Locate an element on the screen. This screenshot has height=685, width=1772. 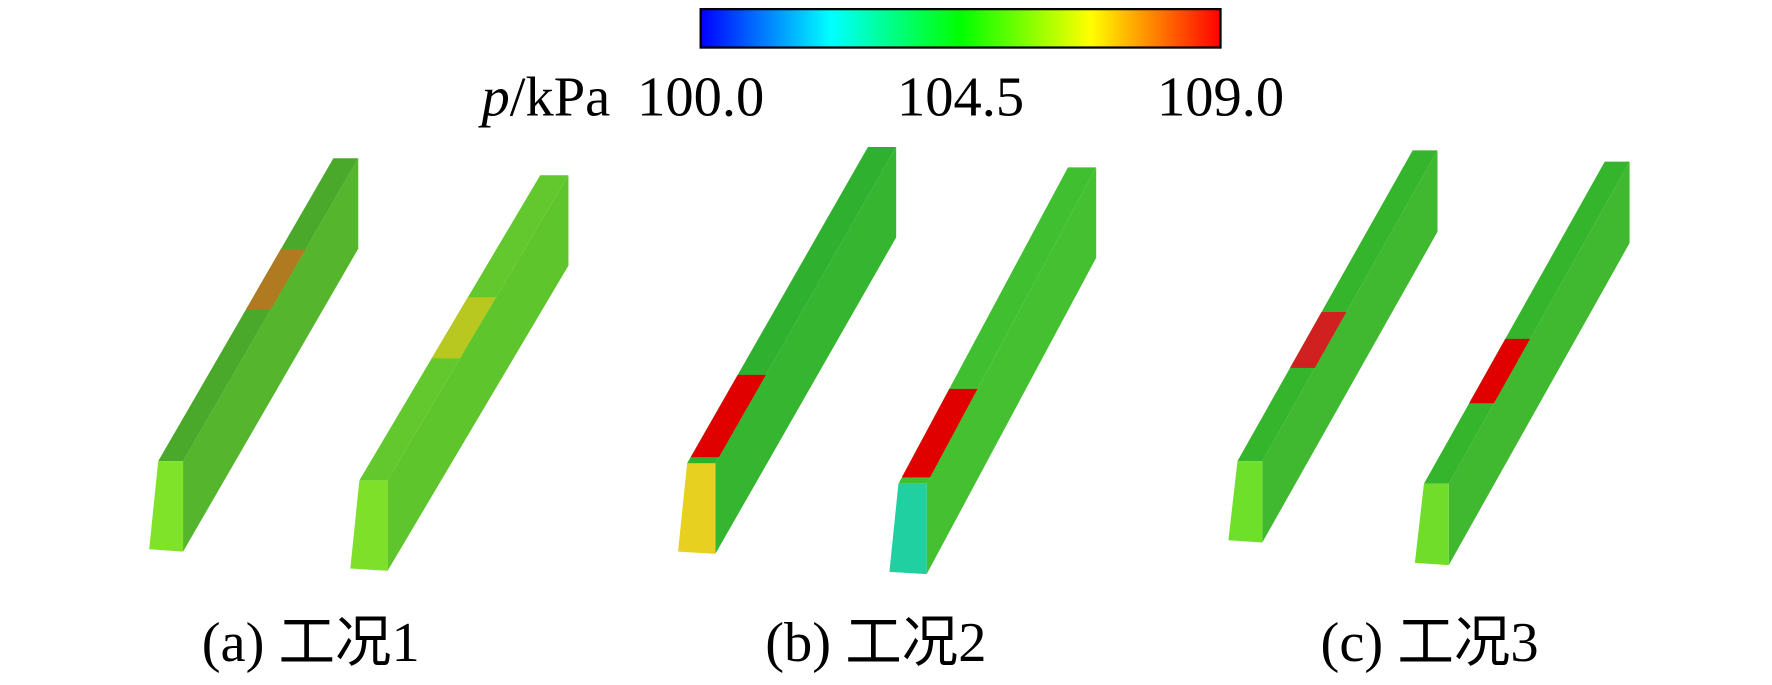
caption: (c) 工况3 is located at coordinates (1430, 643).